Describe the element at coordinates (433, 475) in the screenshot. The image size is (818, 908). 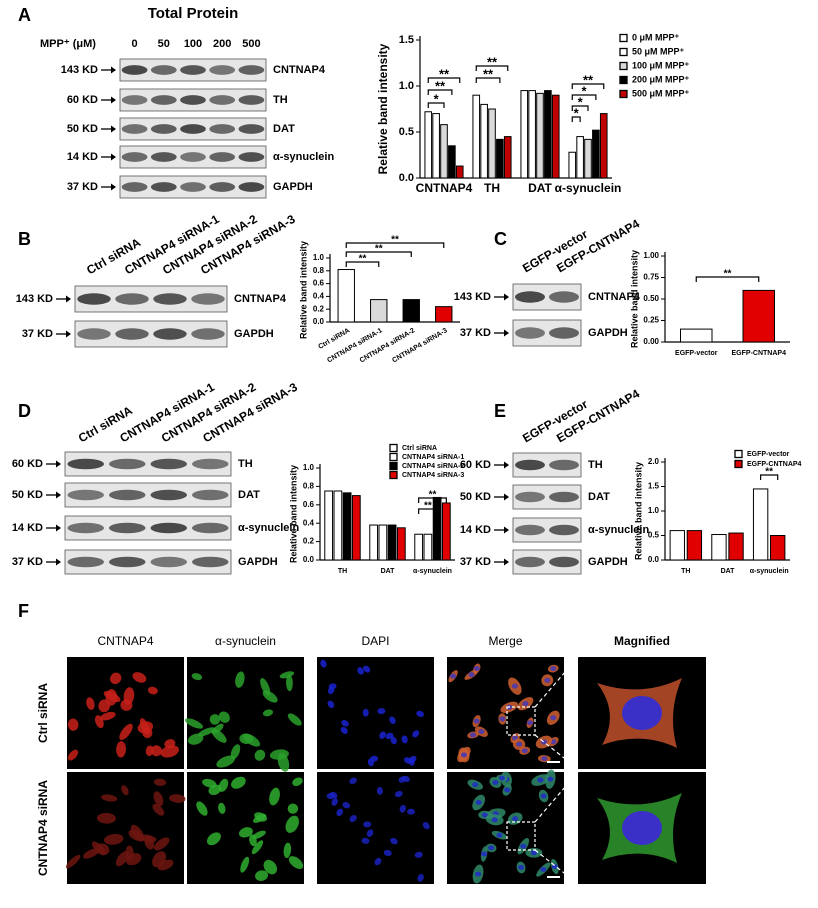
I see `legend-label: CNTNAP4 siRNA-3` at that location.